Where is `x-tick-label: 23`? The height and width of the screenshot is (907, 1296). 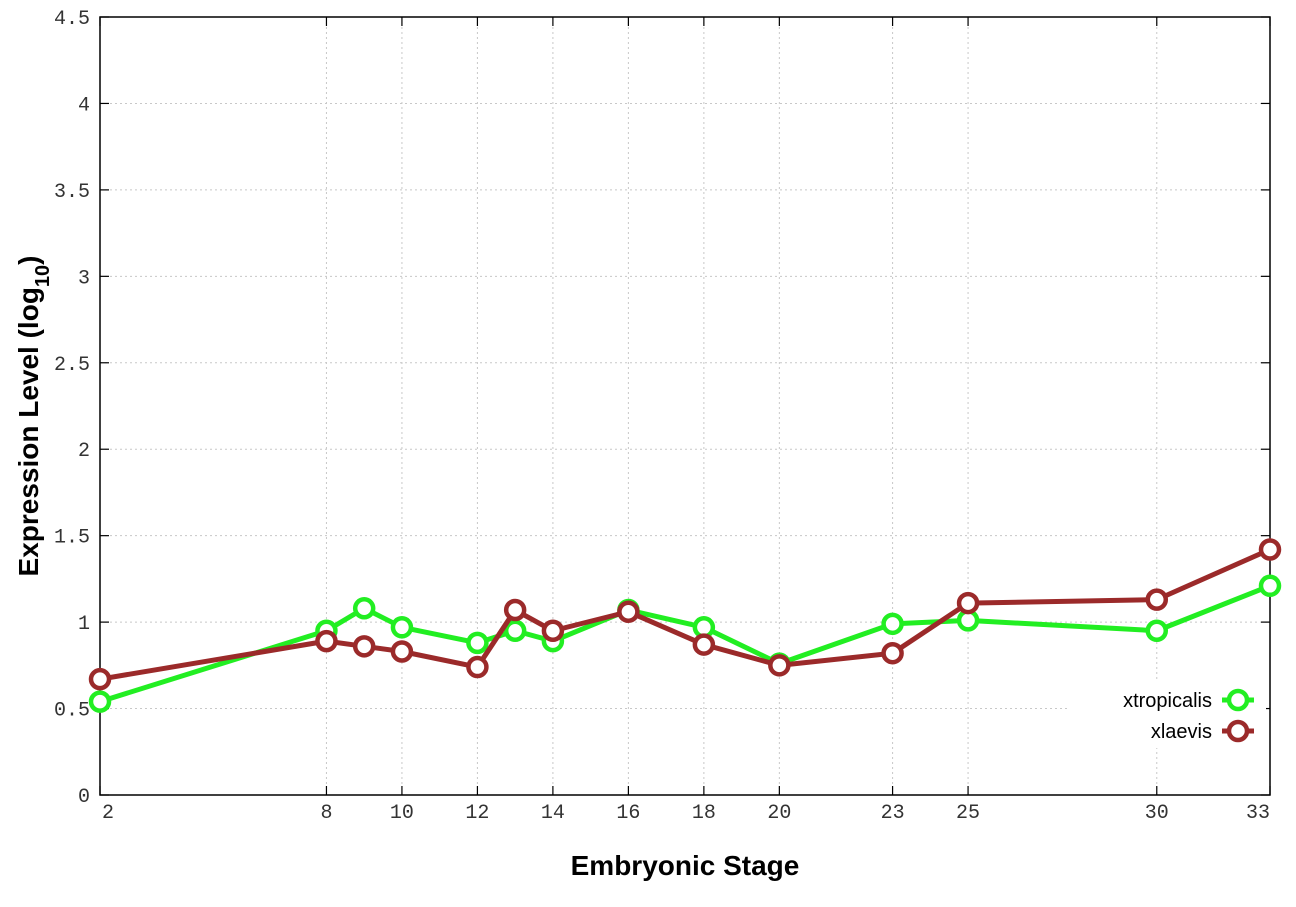 x-tick-label: 23 is located at coordinates (893, 813).